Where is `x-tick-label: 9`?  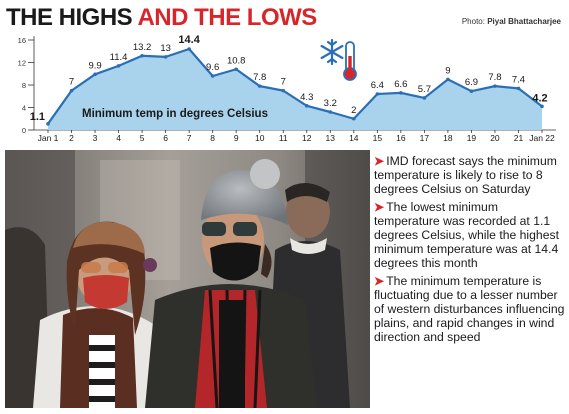
x-tick-label: 9 is located at coordinates (236, 138).